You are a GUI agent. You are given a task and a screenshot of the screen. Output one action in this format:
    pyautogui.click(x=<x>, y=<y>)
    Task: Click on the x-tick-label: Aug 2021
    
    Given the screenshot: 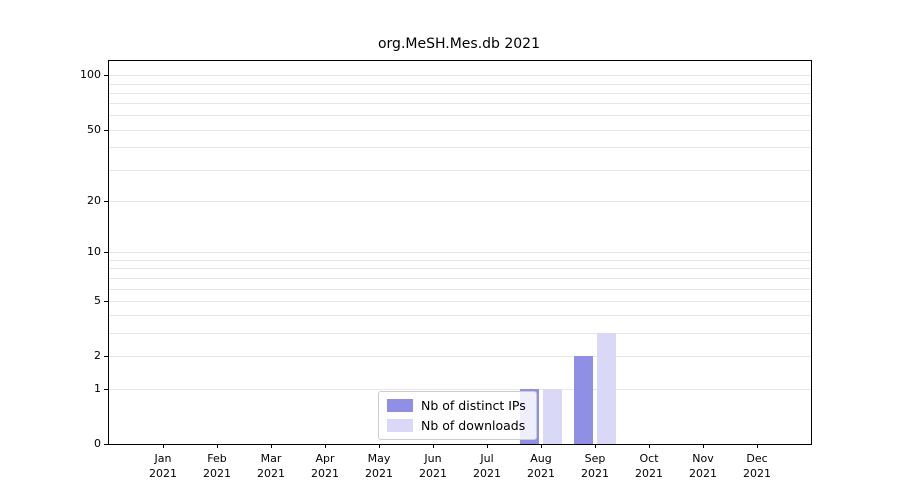 What is the action you would take?
    pyautogui.click(x=541, y=466)
    